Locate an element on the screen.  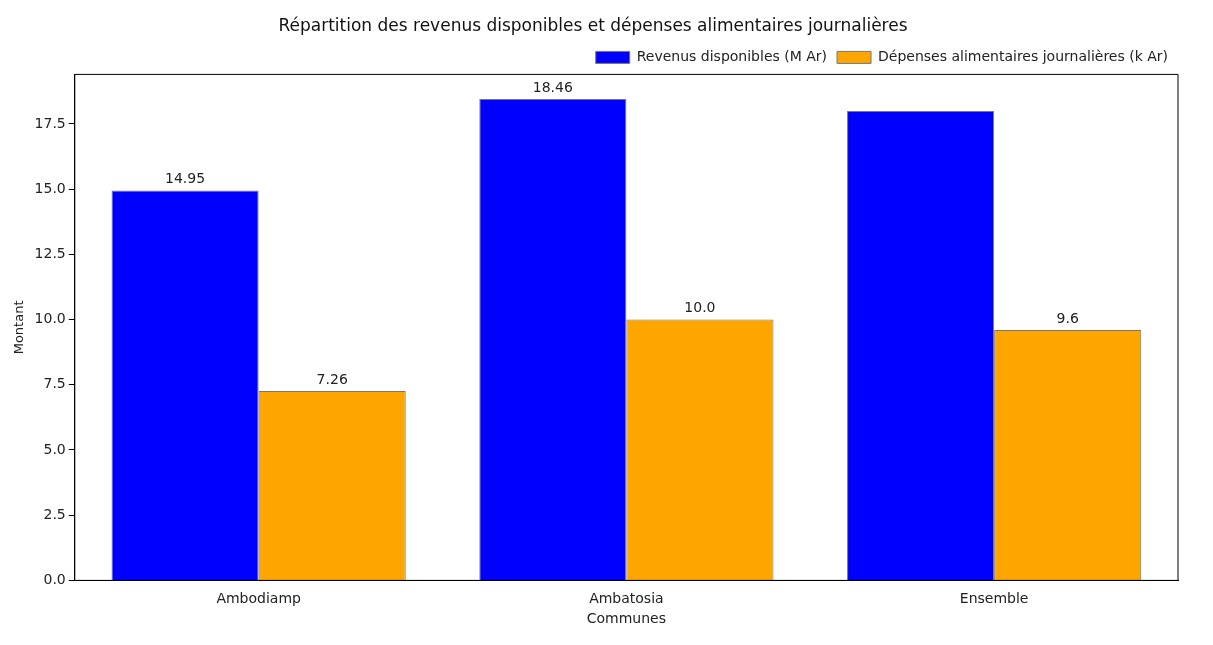
data-label: 18.46 is located at coordinates (552, 86).